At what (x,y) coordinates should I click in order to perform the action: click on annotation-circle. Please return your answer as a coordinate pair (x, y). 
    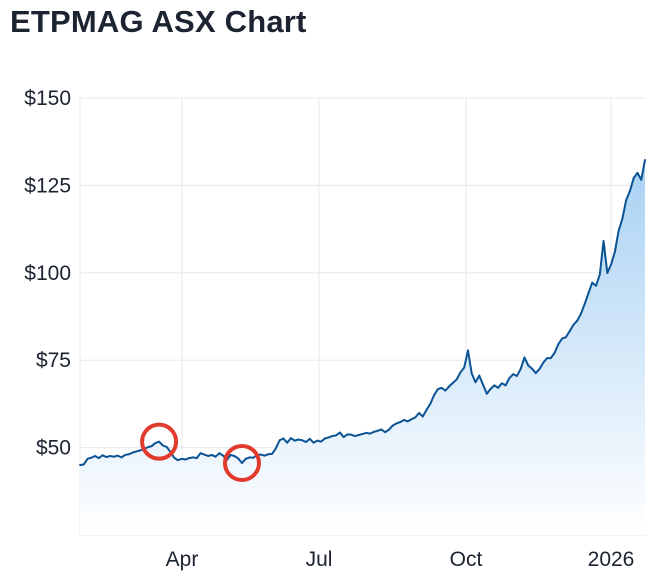
    Looking at the image, I should click on (241, 462).